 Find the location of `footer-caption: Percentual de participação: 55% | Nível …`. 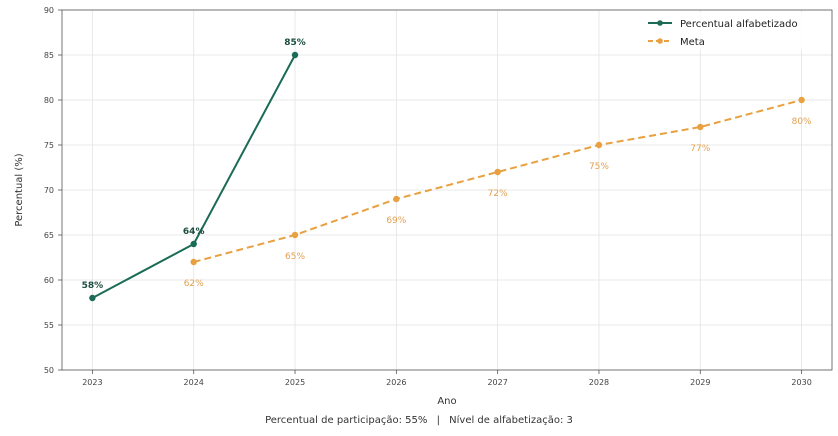

footer-caption: Percentual de participação: 55% | Nível … is located at coordinates (419, 420).